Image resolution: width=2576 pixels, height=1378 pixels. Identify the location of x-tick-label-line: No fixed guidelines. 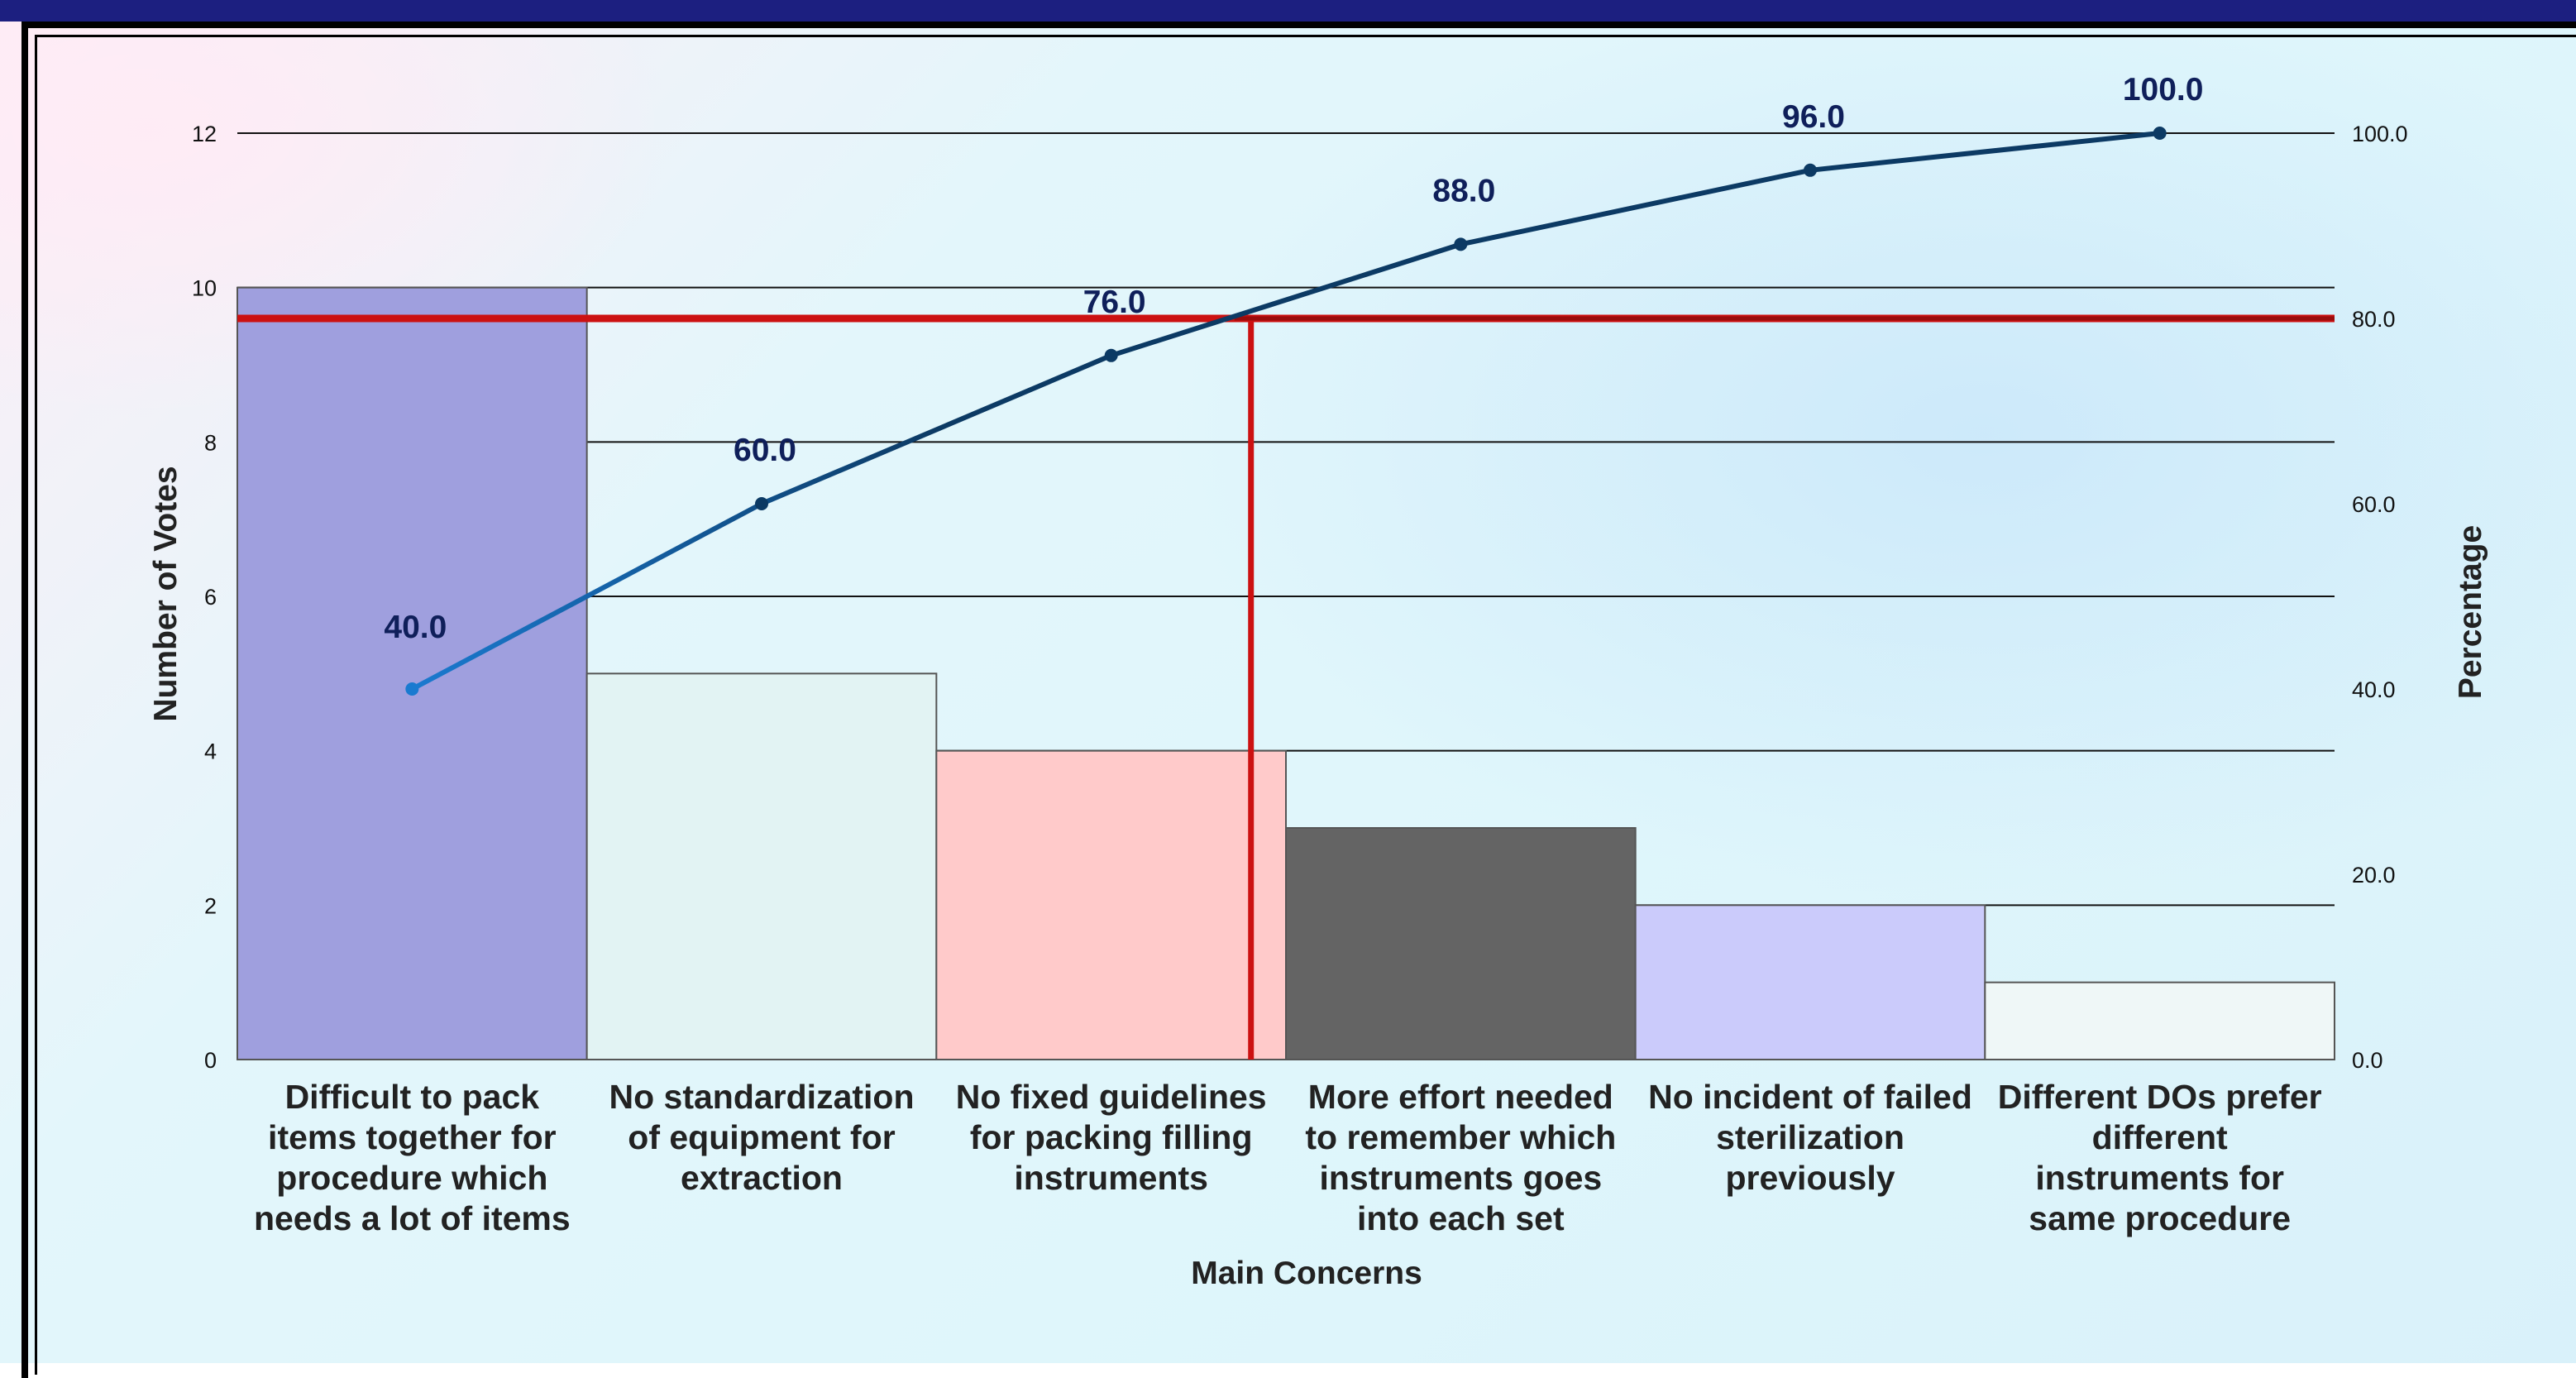
(1111, 1097).